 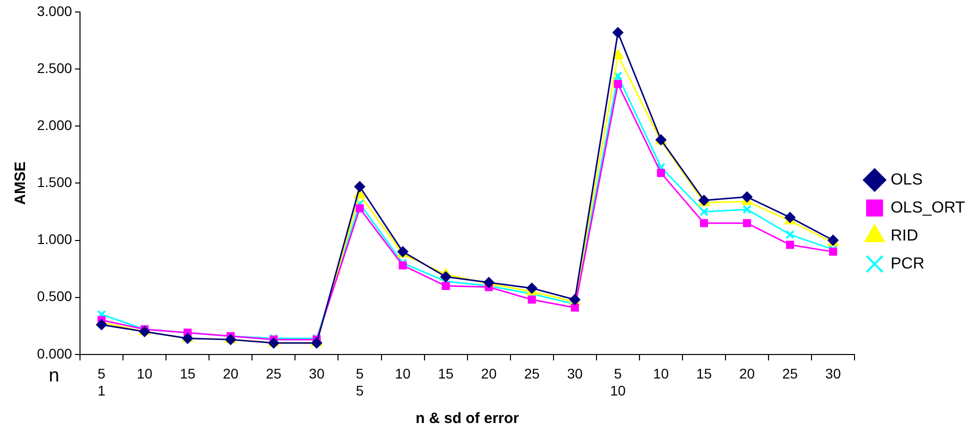 I want to click on x-tick-label: 5 1, so click(x=102, y=382).